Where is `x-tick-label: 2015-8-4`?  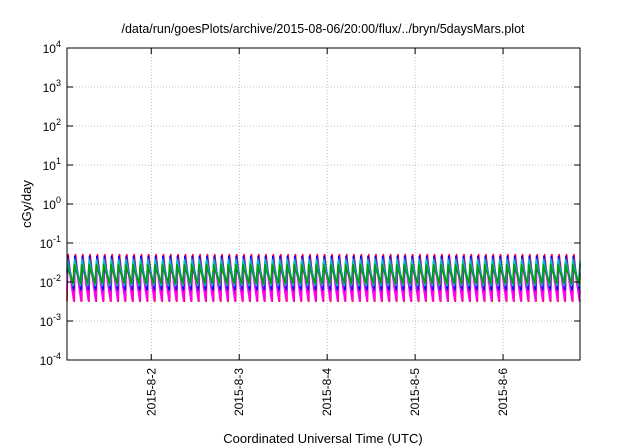 x-tick-label: 2015-8-4 is located at coordinates (327, 392).